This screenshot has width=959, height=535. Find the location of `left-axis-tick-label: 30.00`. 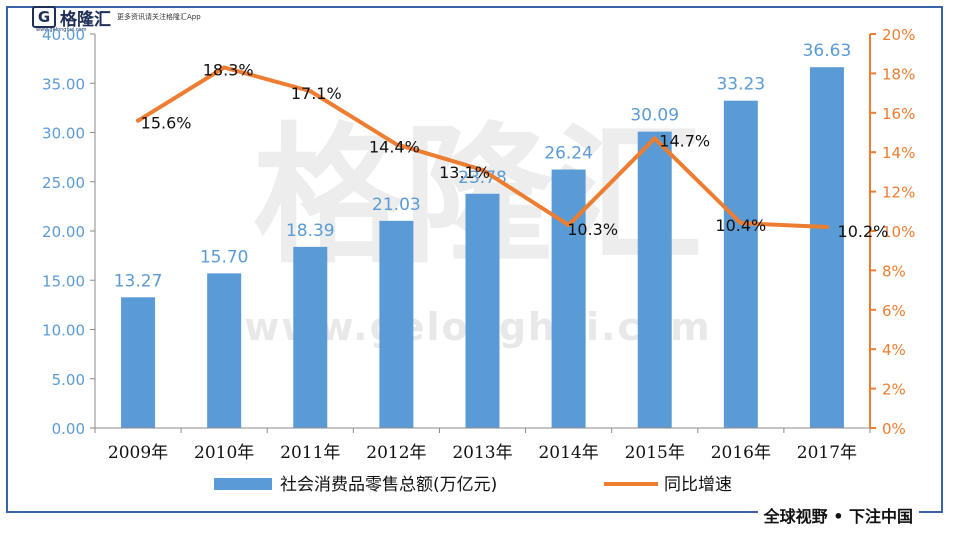

left-axis-tick-label: 30.00 is located at coordinates (63, 134).